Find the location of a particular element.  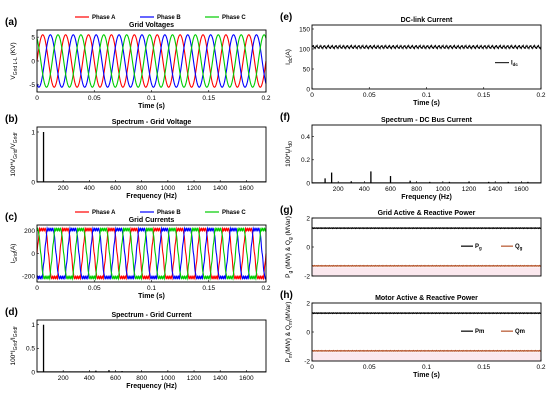

panel-label-b: (b) is located at coordinates (11, 119).